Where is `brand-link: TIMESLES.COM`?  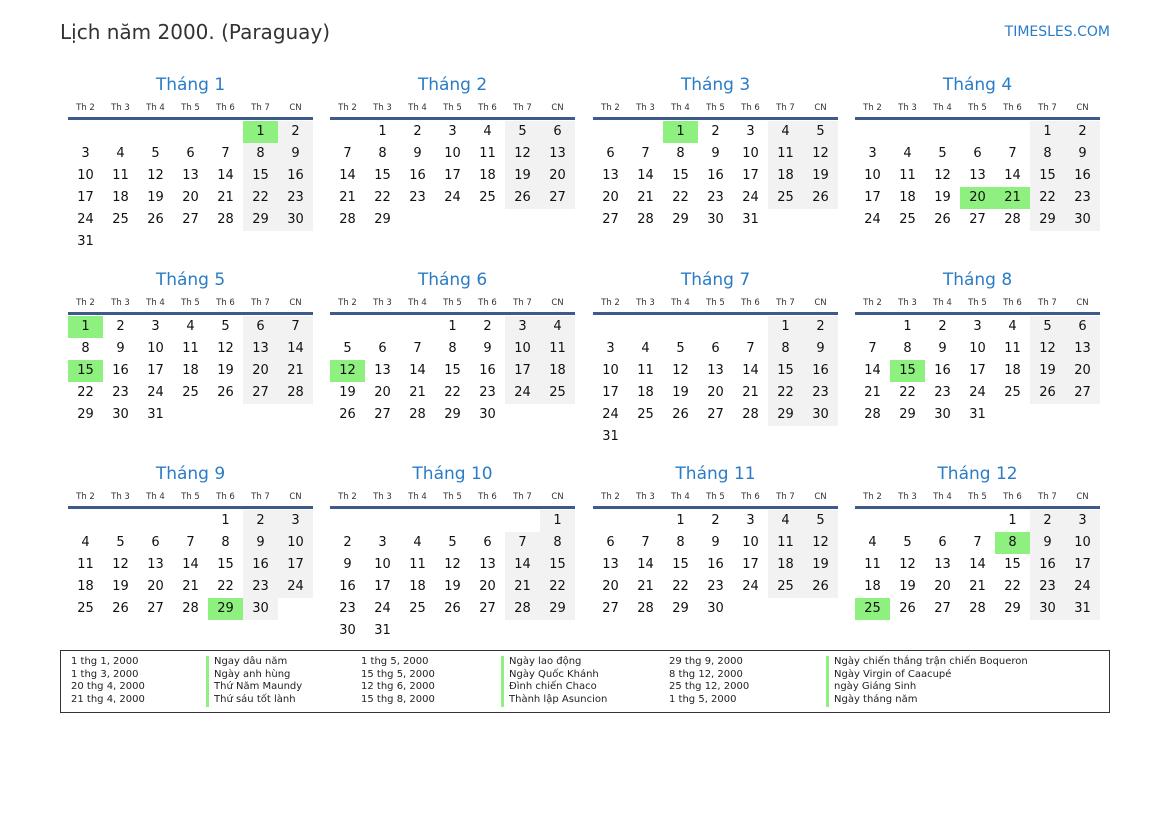
brand-link: TIMESLES.COM is located at coordinates (1057, 32).